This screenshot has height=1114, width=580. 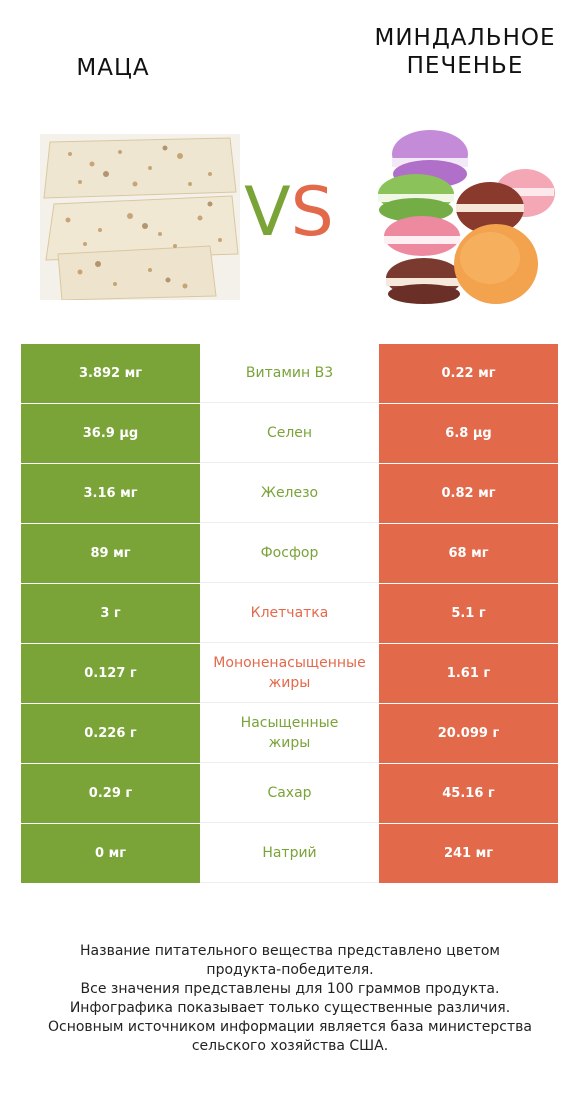 What do you see at coordinates (140, 217) in the screenshot?
I see `matzo-image` at bounding box center [140, 217].